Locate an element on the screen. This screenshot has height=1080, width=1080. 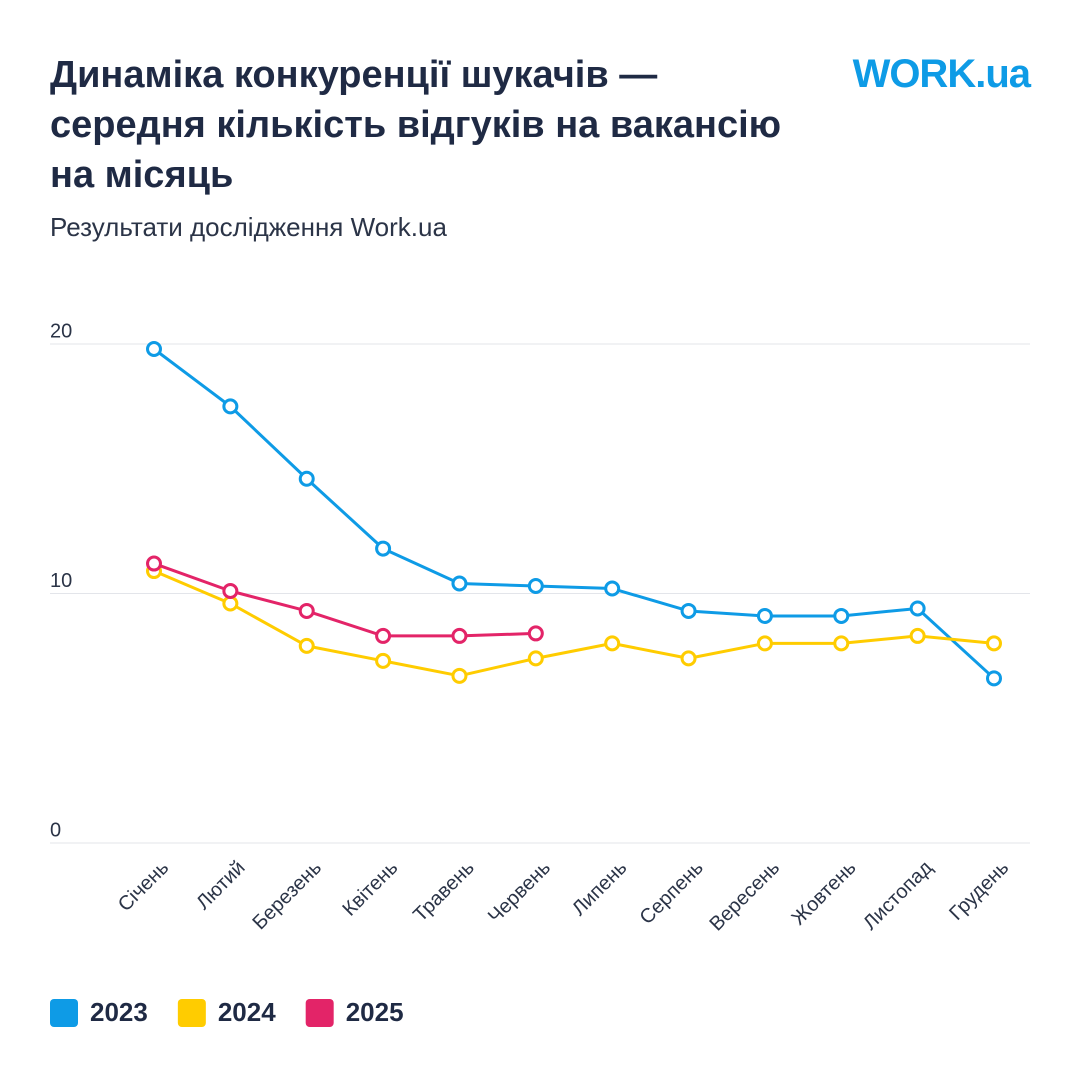
legend-label: 2023 is located at coordinates (119, 1012).